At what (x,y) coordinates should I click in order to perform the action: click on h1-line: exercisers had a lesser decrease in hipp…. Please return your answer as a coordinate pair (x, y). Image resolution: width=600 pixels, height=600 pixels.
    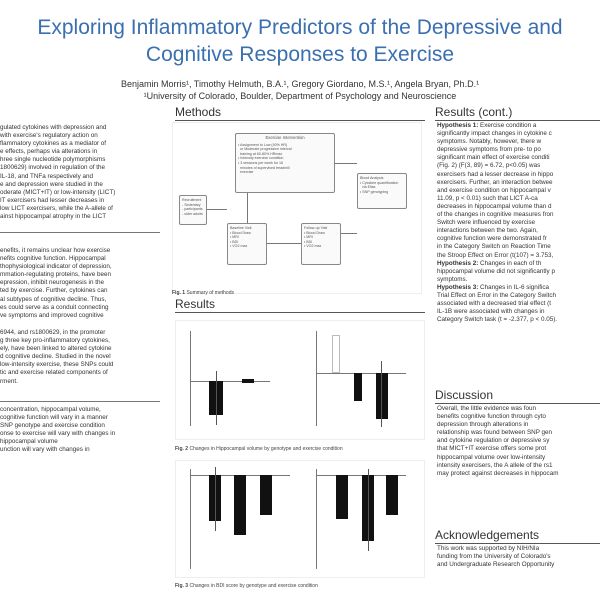
    Looking at the image, I should click on (495, 174).